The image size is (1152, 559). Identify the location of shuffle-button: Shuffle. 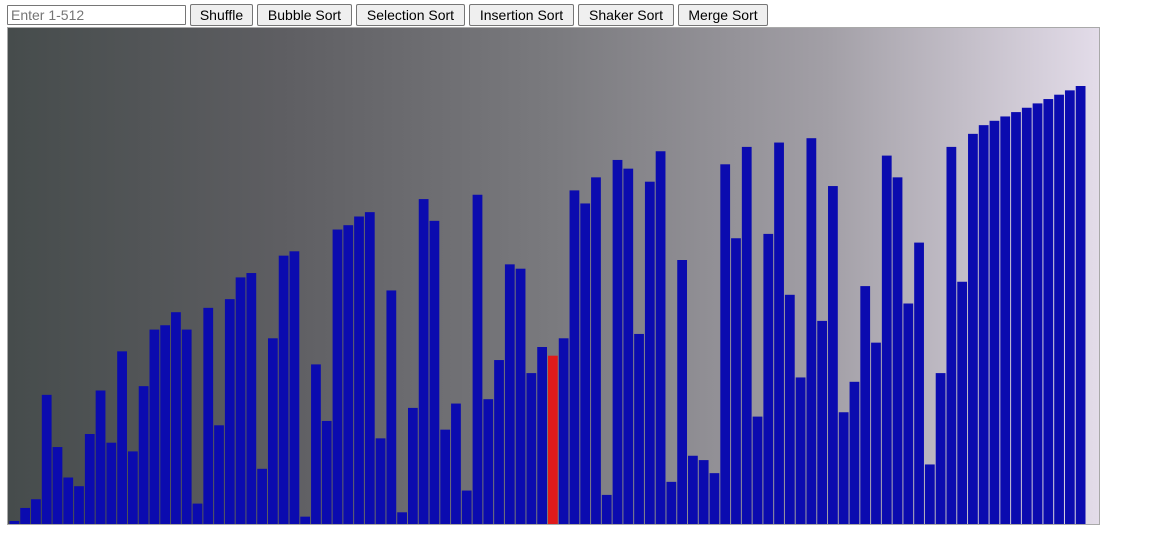
(221, 15).